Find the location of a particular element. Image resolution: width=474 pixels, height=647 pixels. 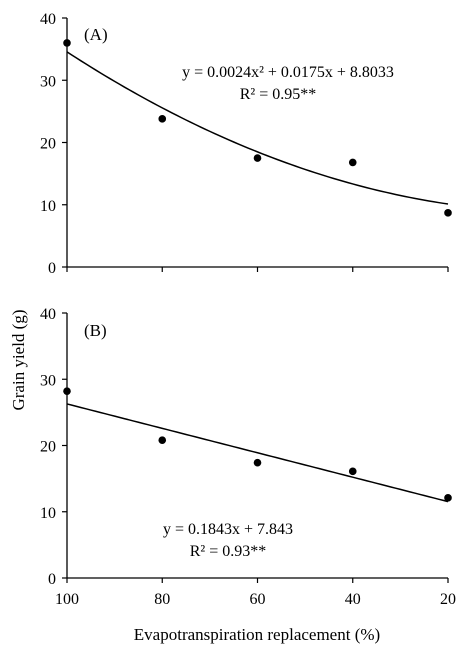

r-squared: R² = 0.93** is located at coordinates (228, 551).